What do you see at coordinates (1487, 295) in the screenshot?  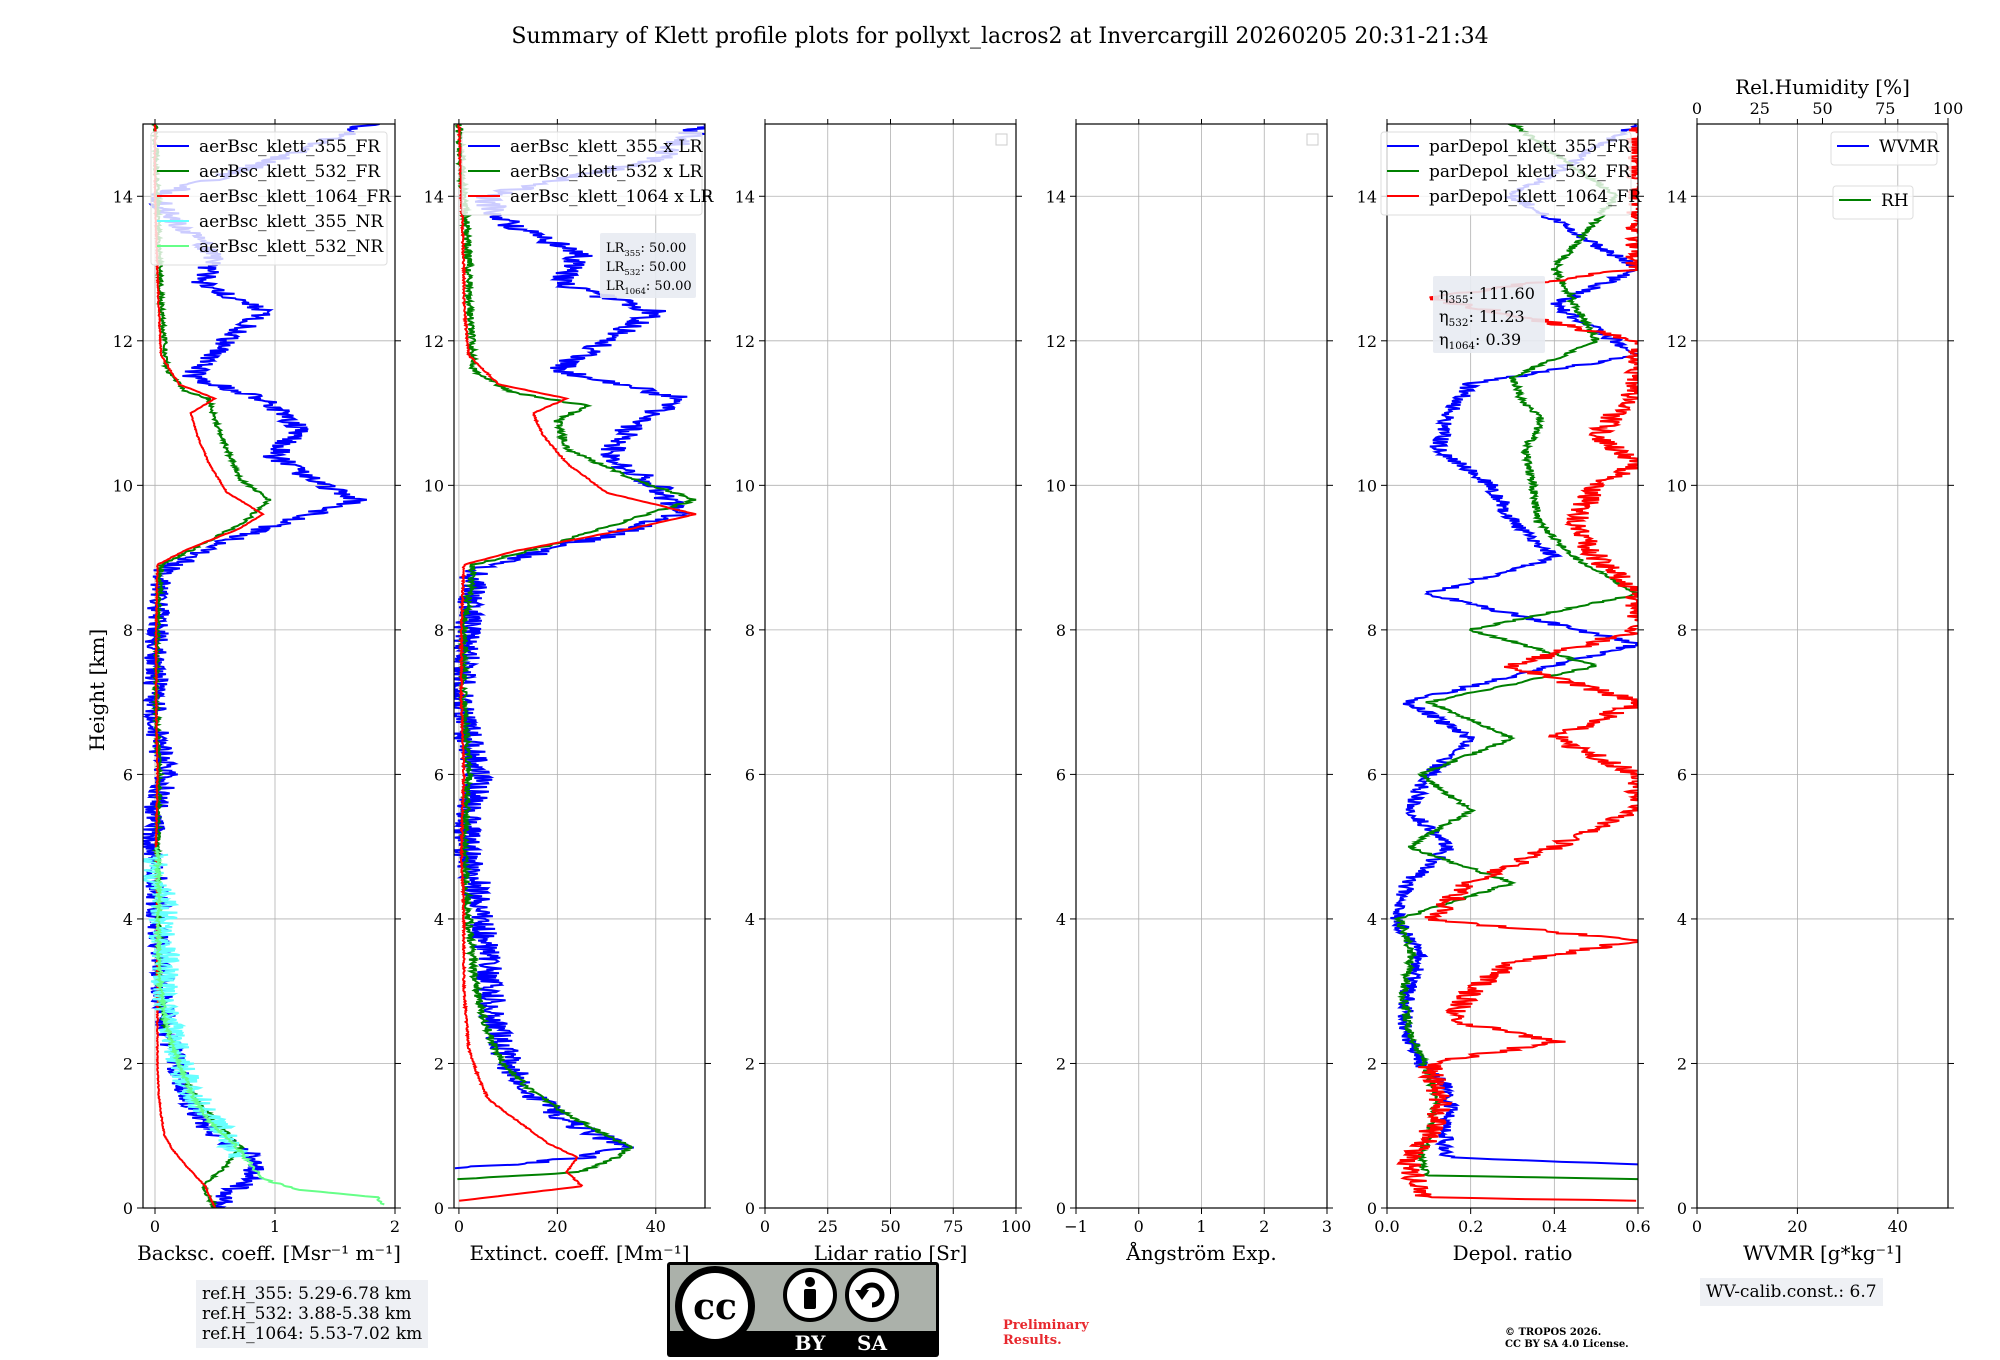 I see `eta-box-row: η355: 111.60` at bounding box center [1487, 295].